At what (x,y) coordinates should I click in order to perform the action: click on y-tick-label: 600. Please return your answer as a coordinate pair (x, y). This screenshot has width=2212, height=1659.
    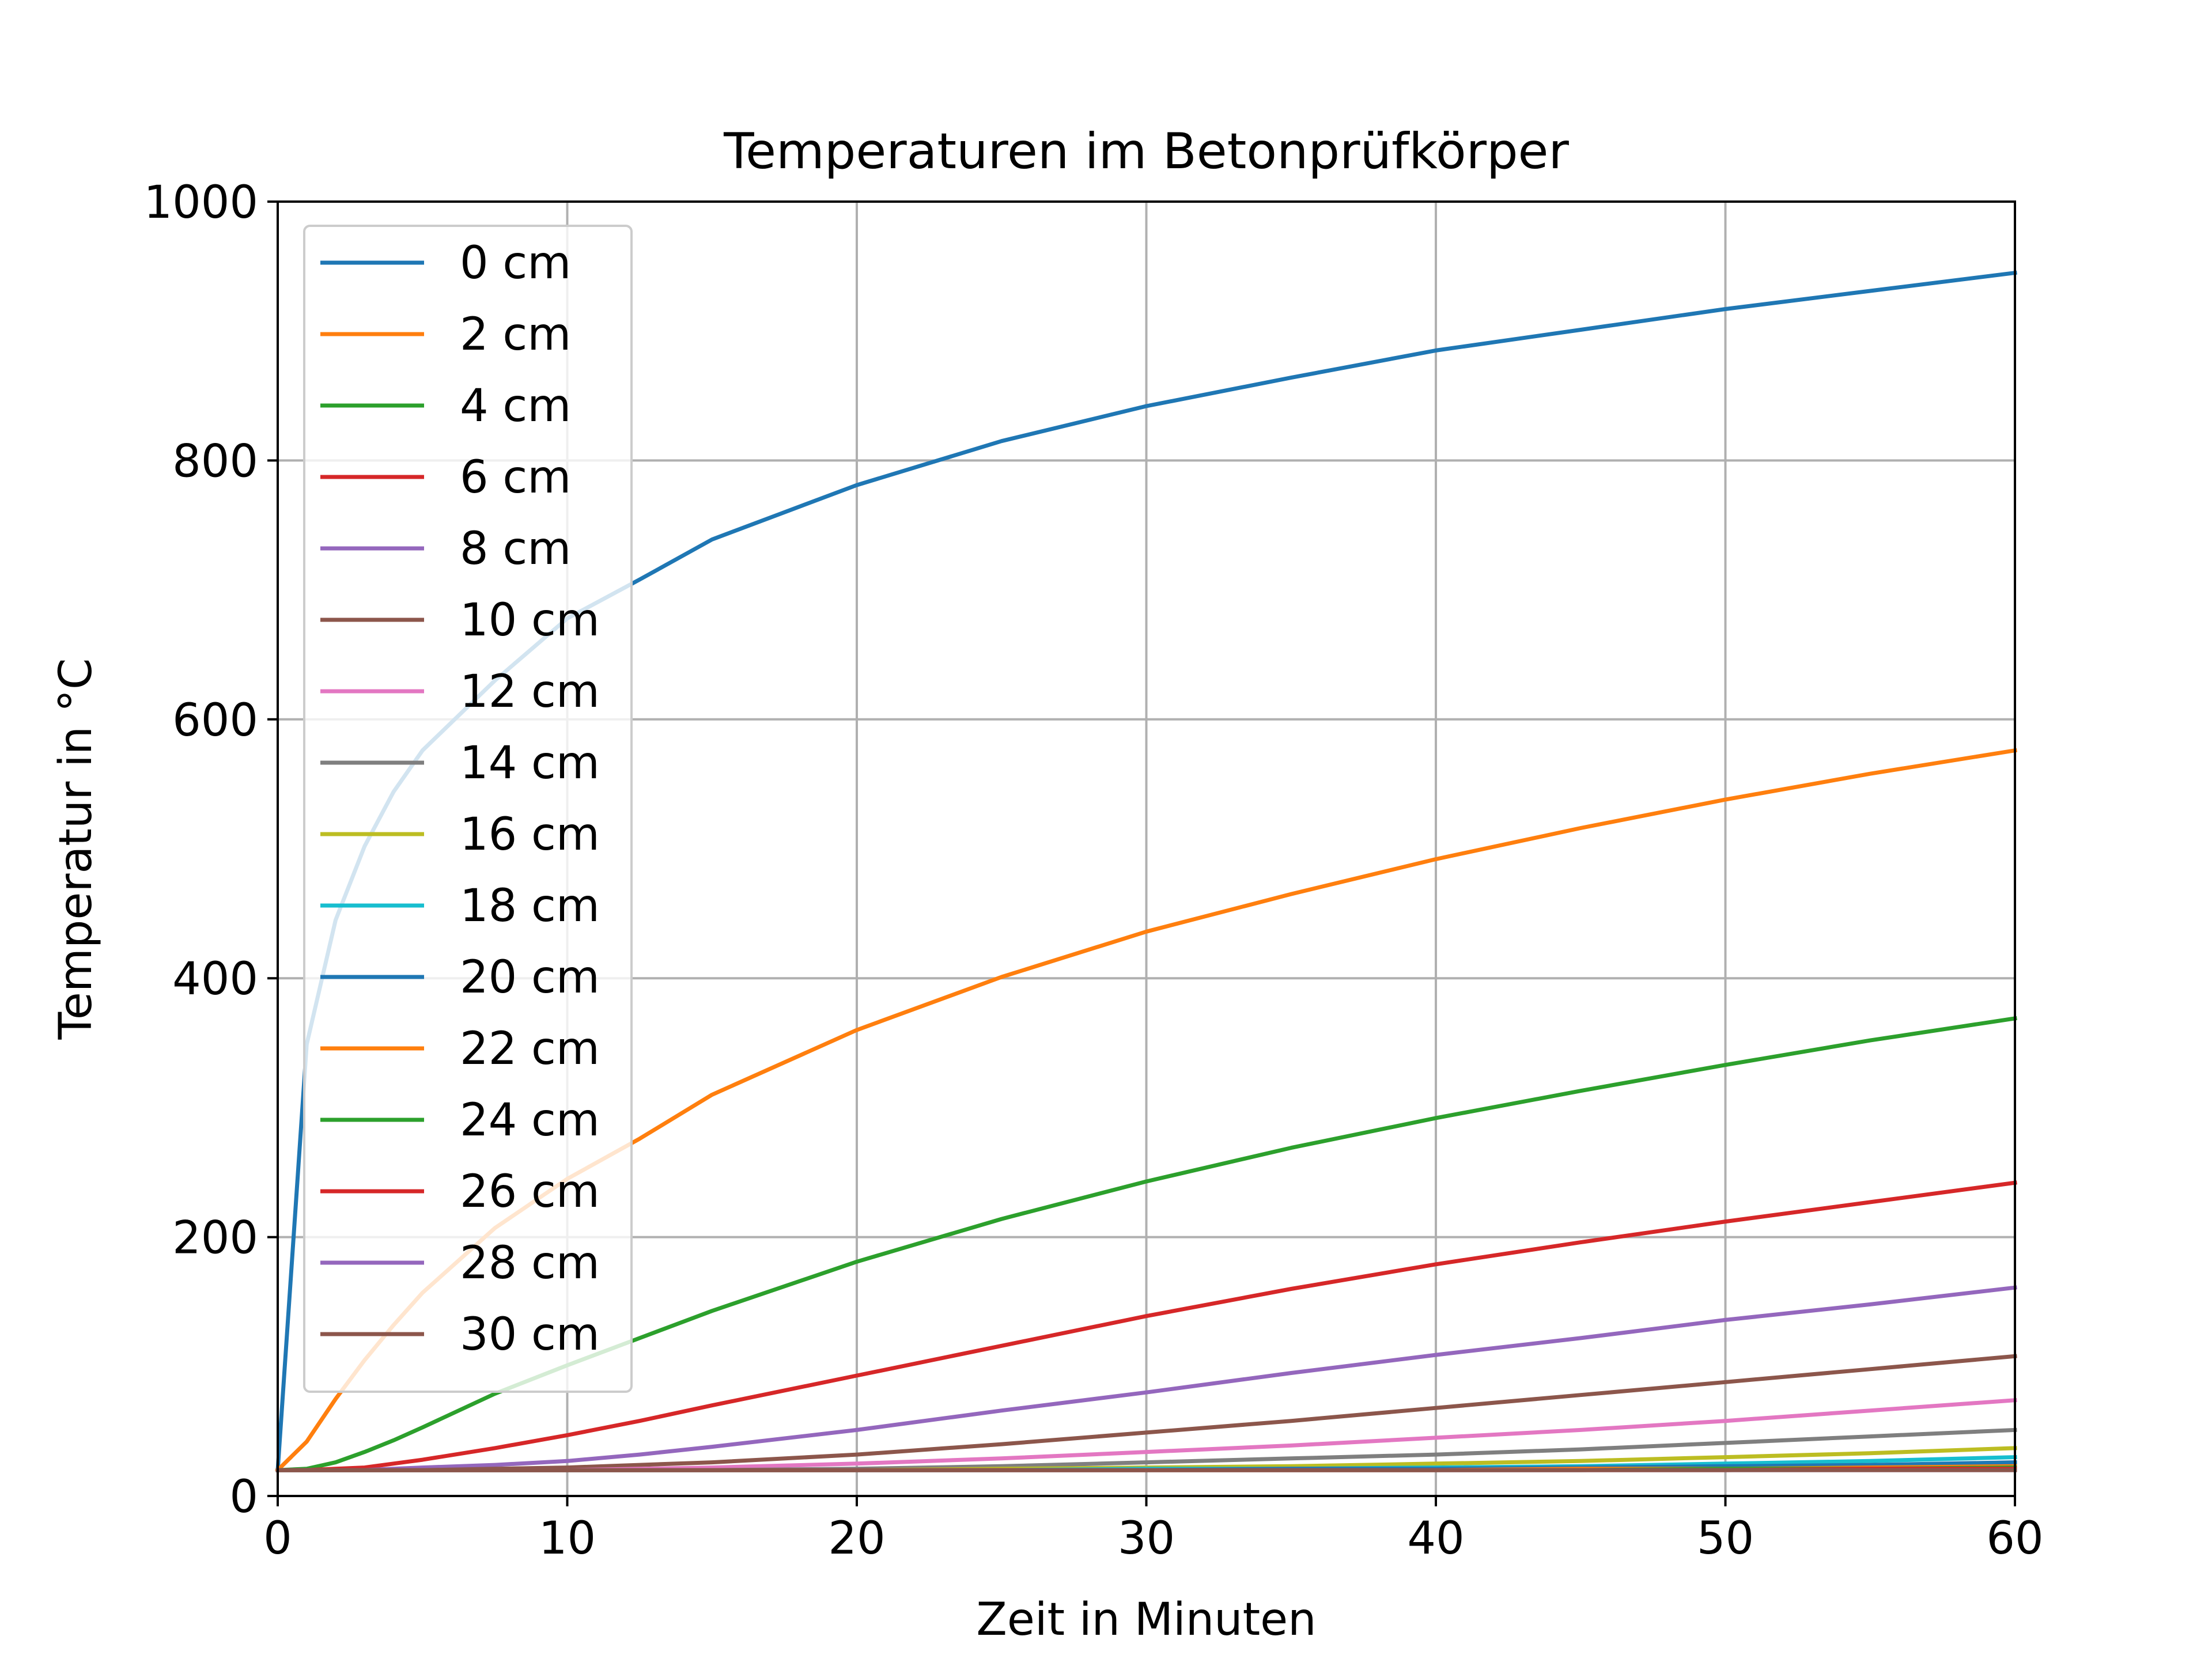
    Looking at the image, I should click on (215, 721).